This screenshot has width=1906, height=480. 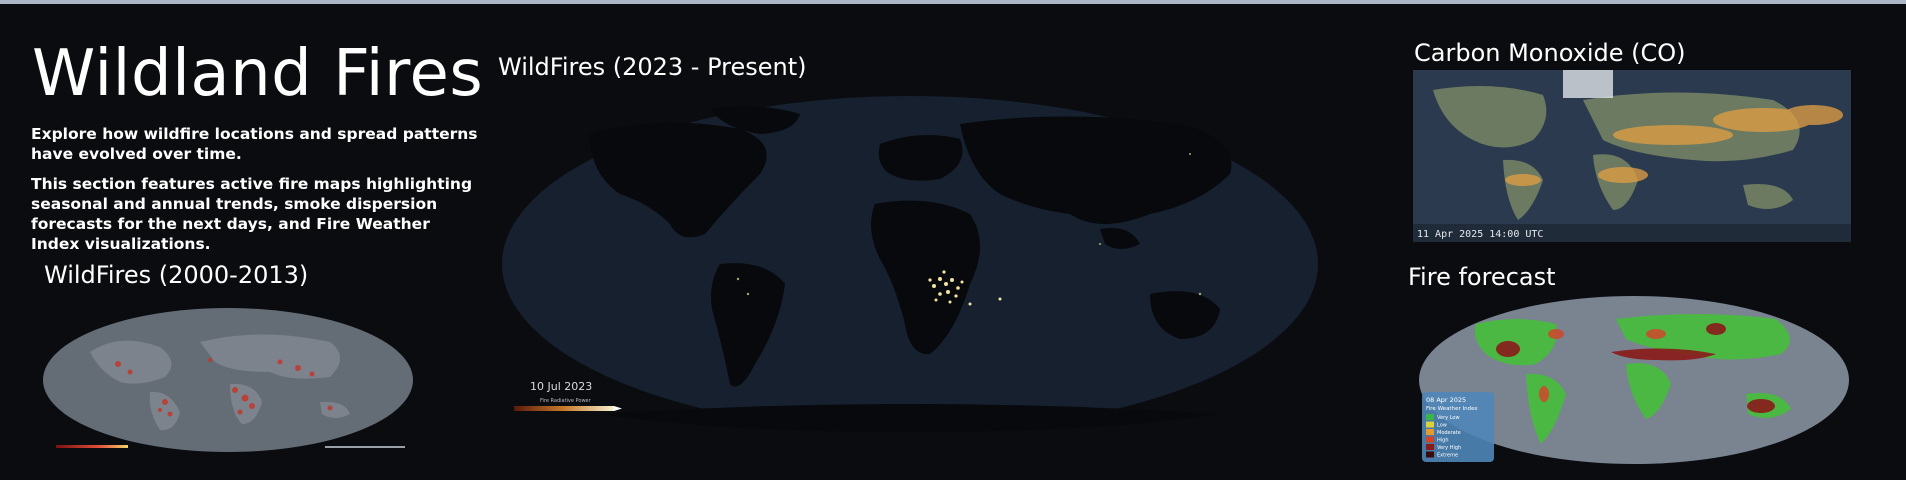 I want to click on forecast-legend-label: Very High, so click(x=1449, y=448).